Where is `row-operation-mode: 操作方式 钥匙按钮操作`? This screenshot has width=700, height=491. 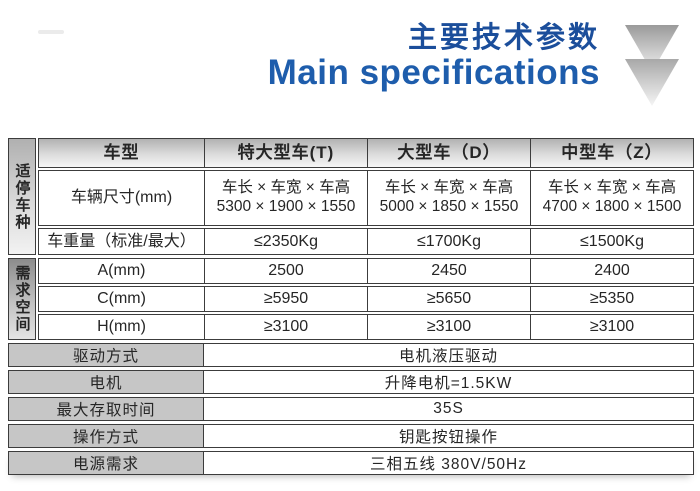
row-operation-mode: 操作方式 钥匙按钮操作 is located at coordinates (351, 436).